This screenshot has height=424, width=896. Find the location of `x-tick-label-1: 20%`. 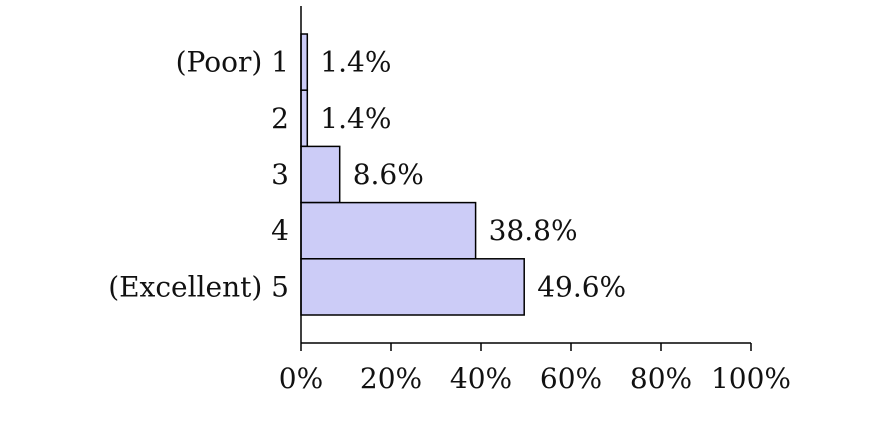

x-tick-label-1: 20% is located at coordinates (391, 378).